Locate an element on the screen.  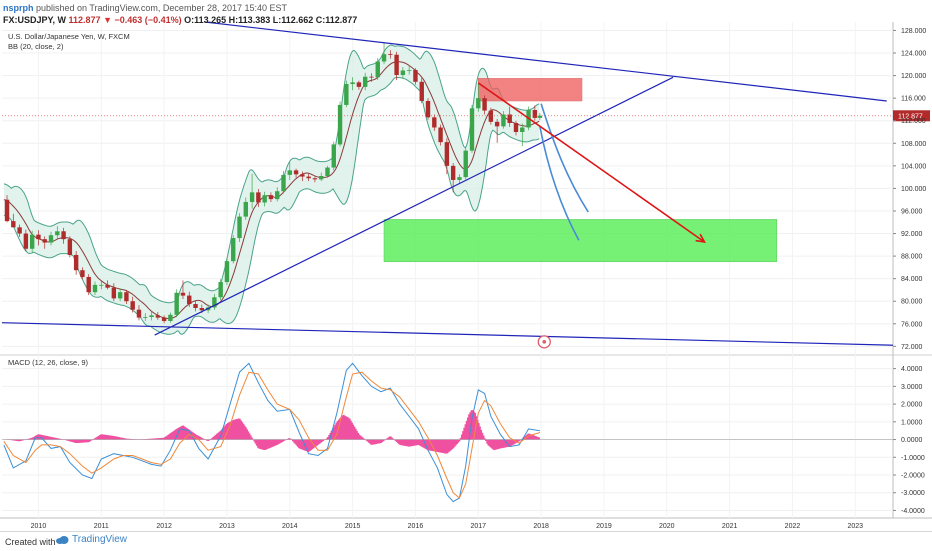
time-tick-label: 2018 is located at coordinates (541, 526).